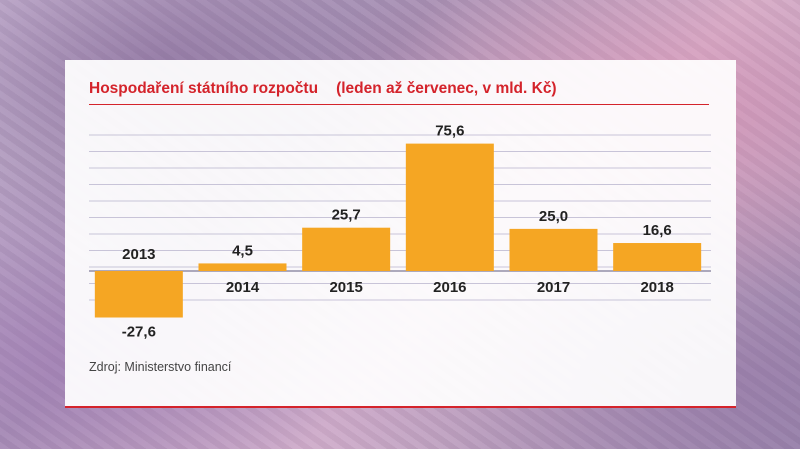 This screenshot has height=449, width=800. I want to click on value-label-2013: -27,6, so click(139, 332).